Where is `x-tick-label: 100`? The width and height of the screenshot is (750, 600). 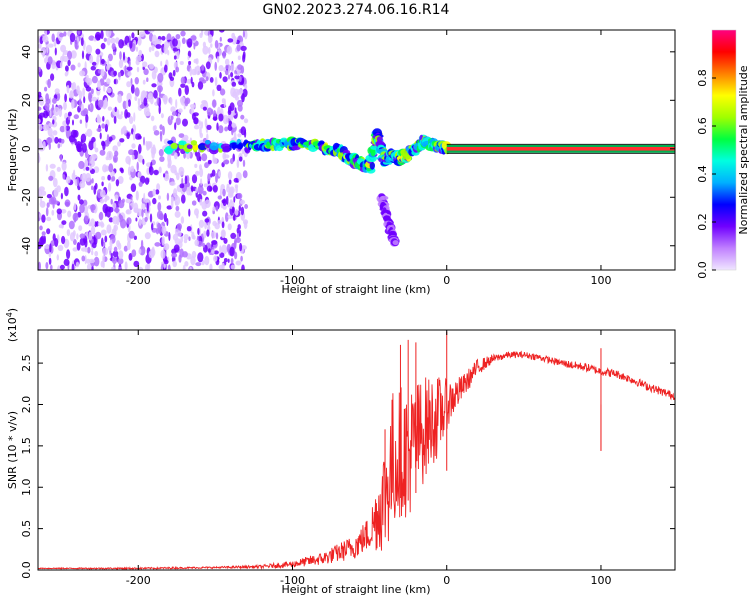 x-tick-label: 100 is located at coordinates (600, 280).